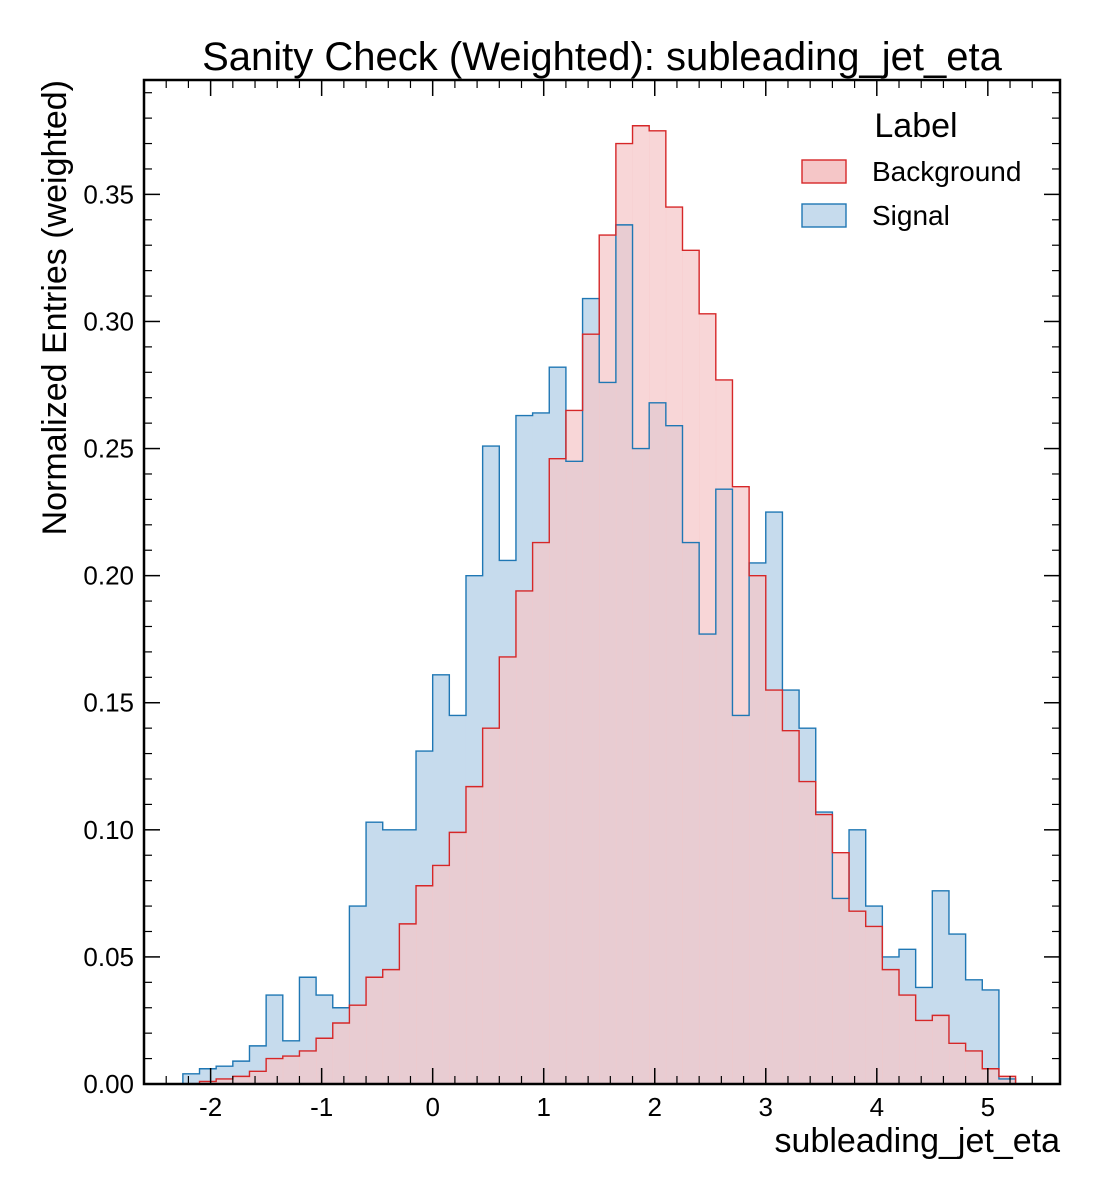 The width and height of the screenshot is (1100, 1200). Describe the element at coordinates (108, 321) in the screenshot. I see `y-tick-label: 0.30` at that location.